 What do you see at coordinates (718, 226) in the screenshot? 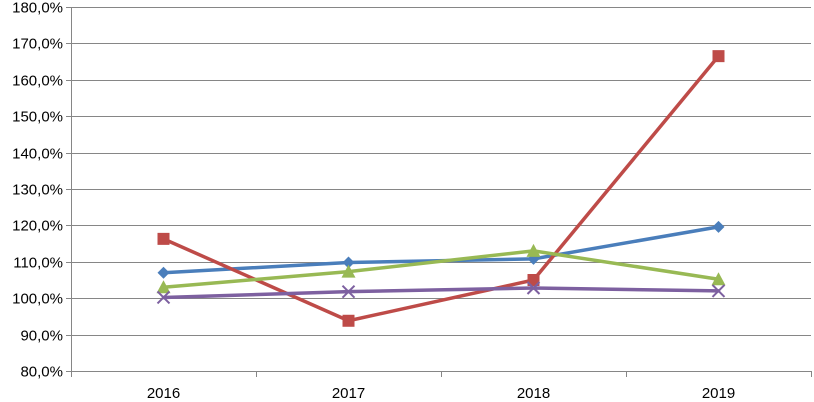
I see `series-1-point-2019` at bounding box center [718, 226].